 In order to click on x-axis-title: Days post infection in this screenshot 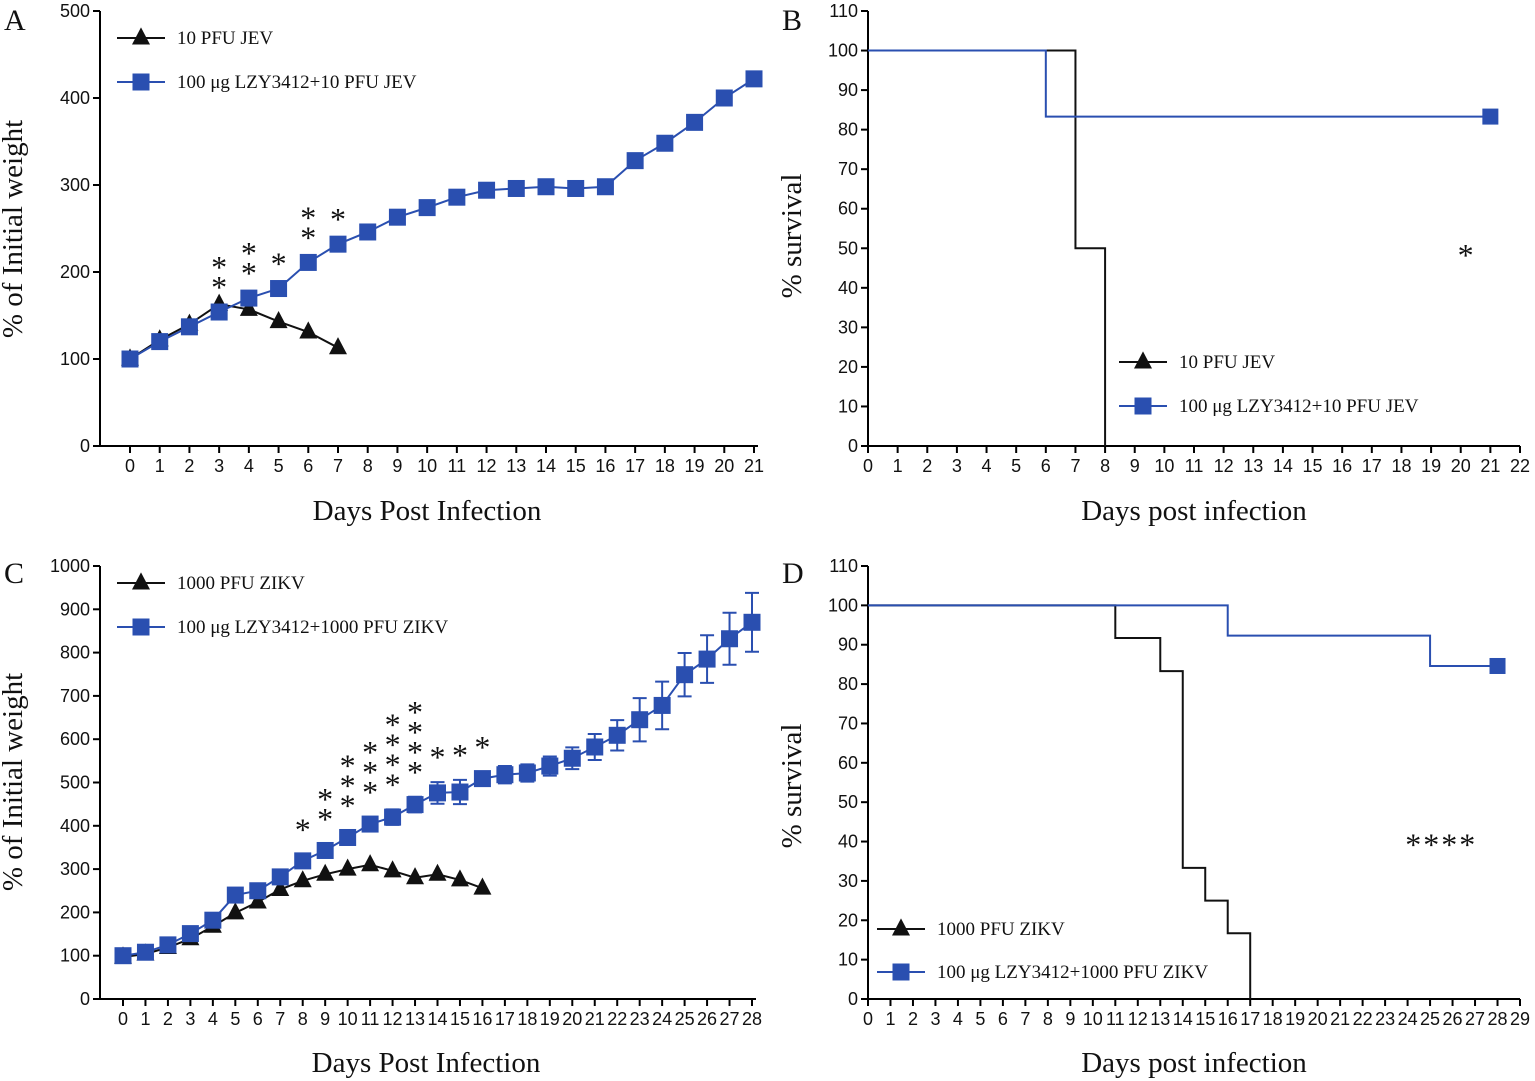, I will do `click(1194, 1063)`.